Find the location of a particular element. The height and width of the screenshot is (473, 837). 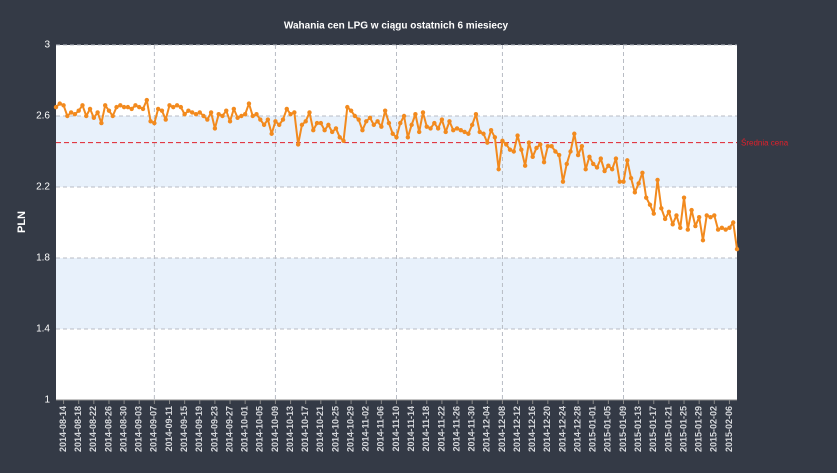

x-tick-label: 2015-01-29 is located at coordinates (699, 429).